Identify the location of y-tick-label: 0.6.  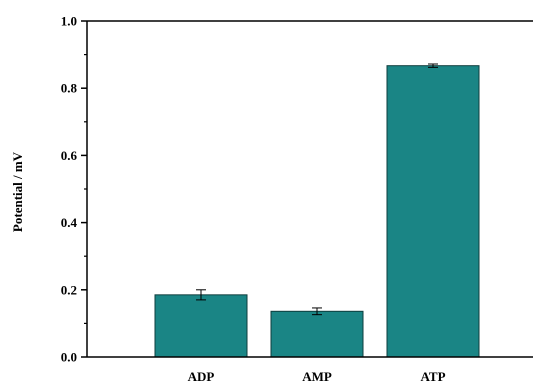
(69, 155).